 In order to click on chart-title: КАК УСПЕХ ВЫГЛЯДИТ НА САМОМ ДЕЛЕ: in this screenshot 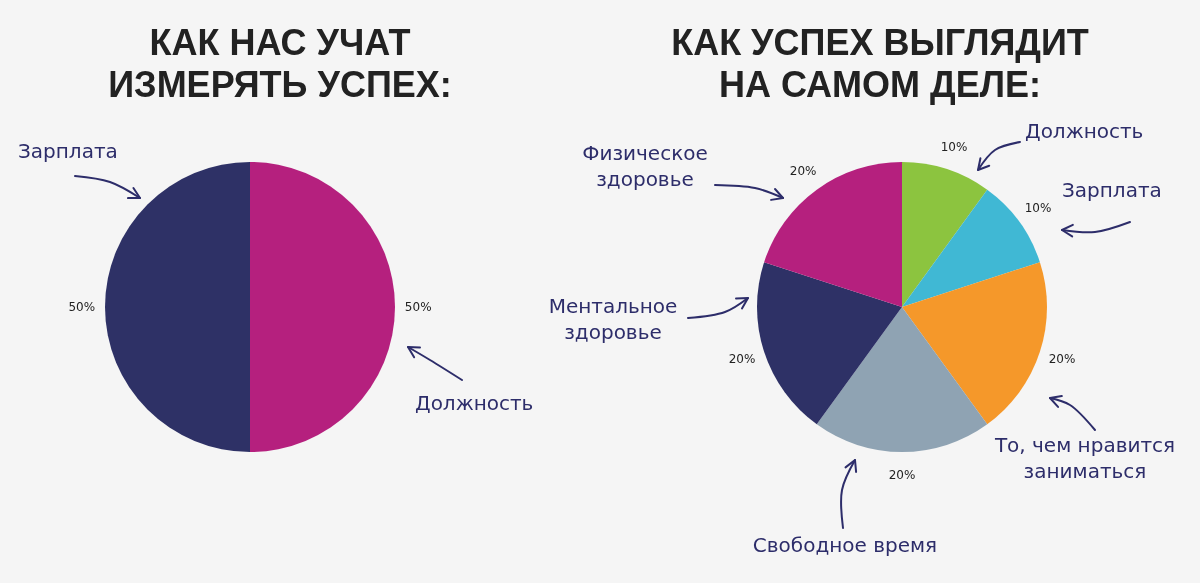, I will do `click(880, 63)`.